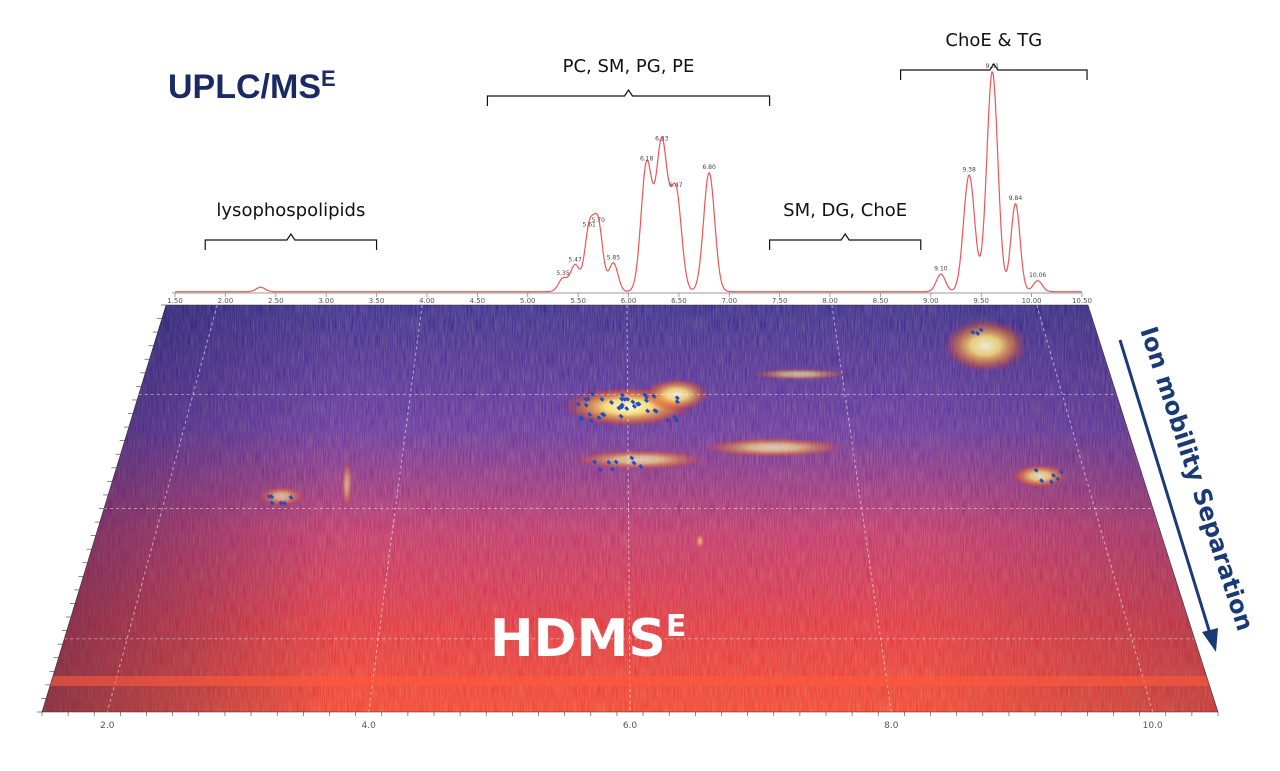  What do you see at coordinates (845, 210) in the screenshot?
I see `annotation-label: SM, DG, ChoE` at bounding box center [845, 210].